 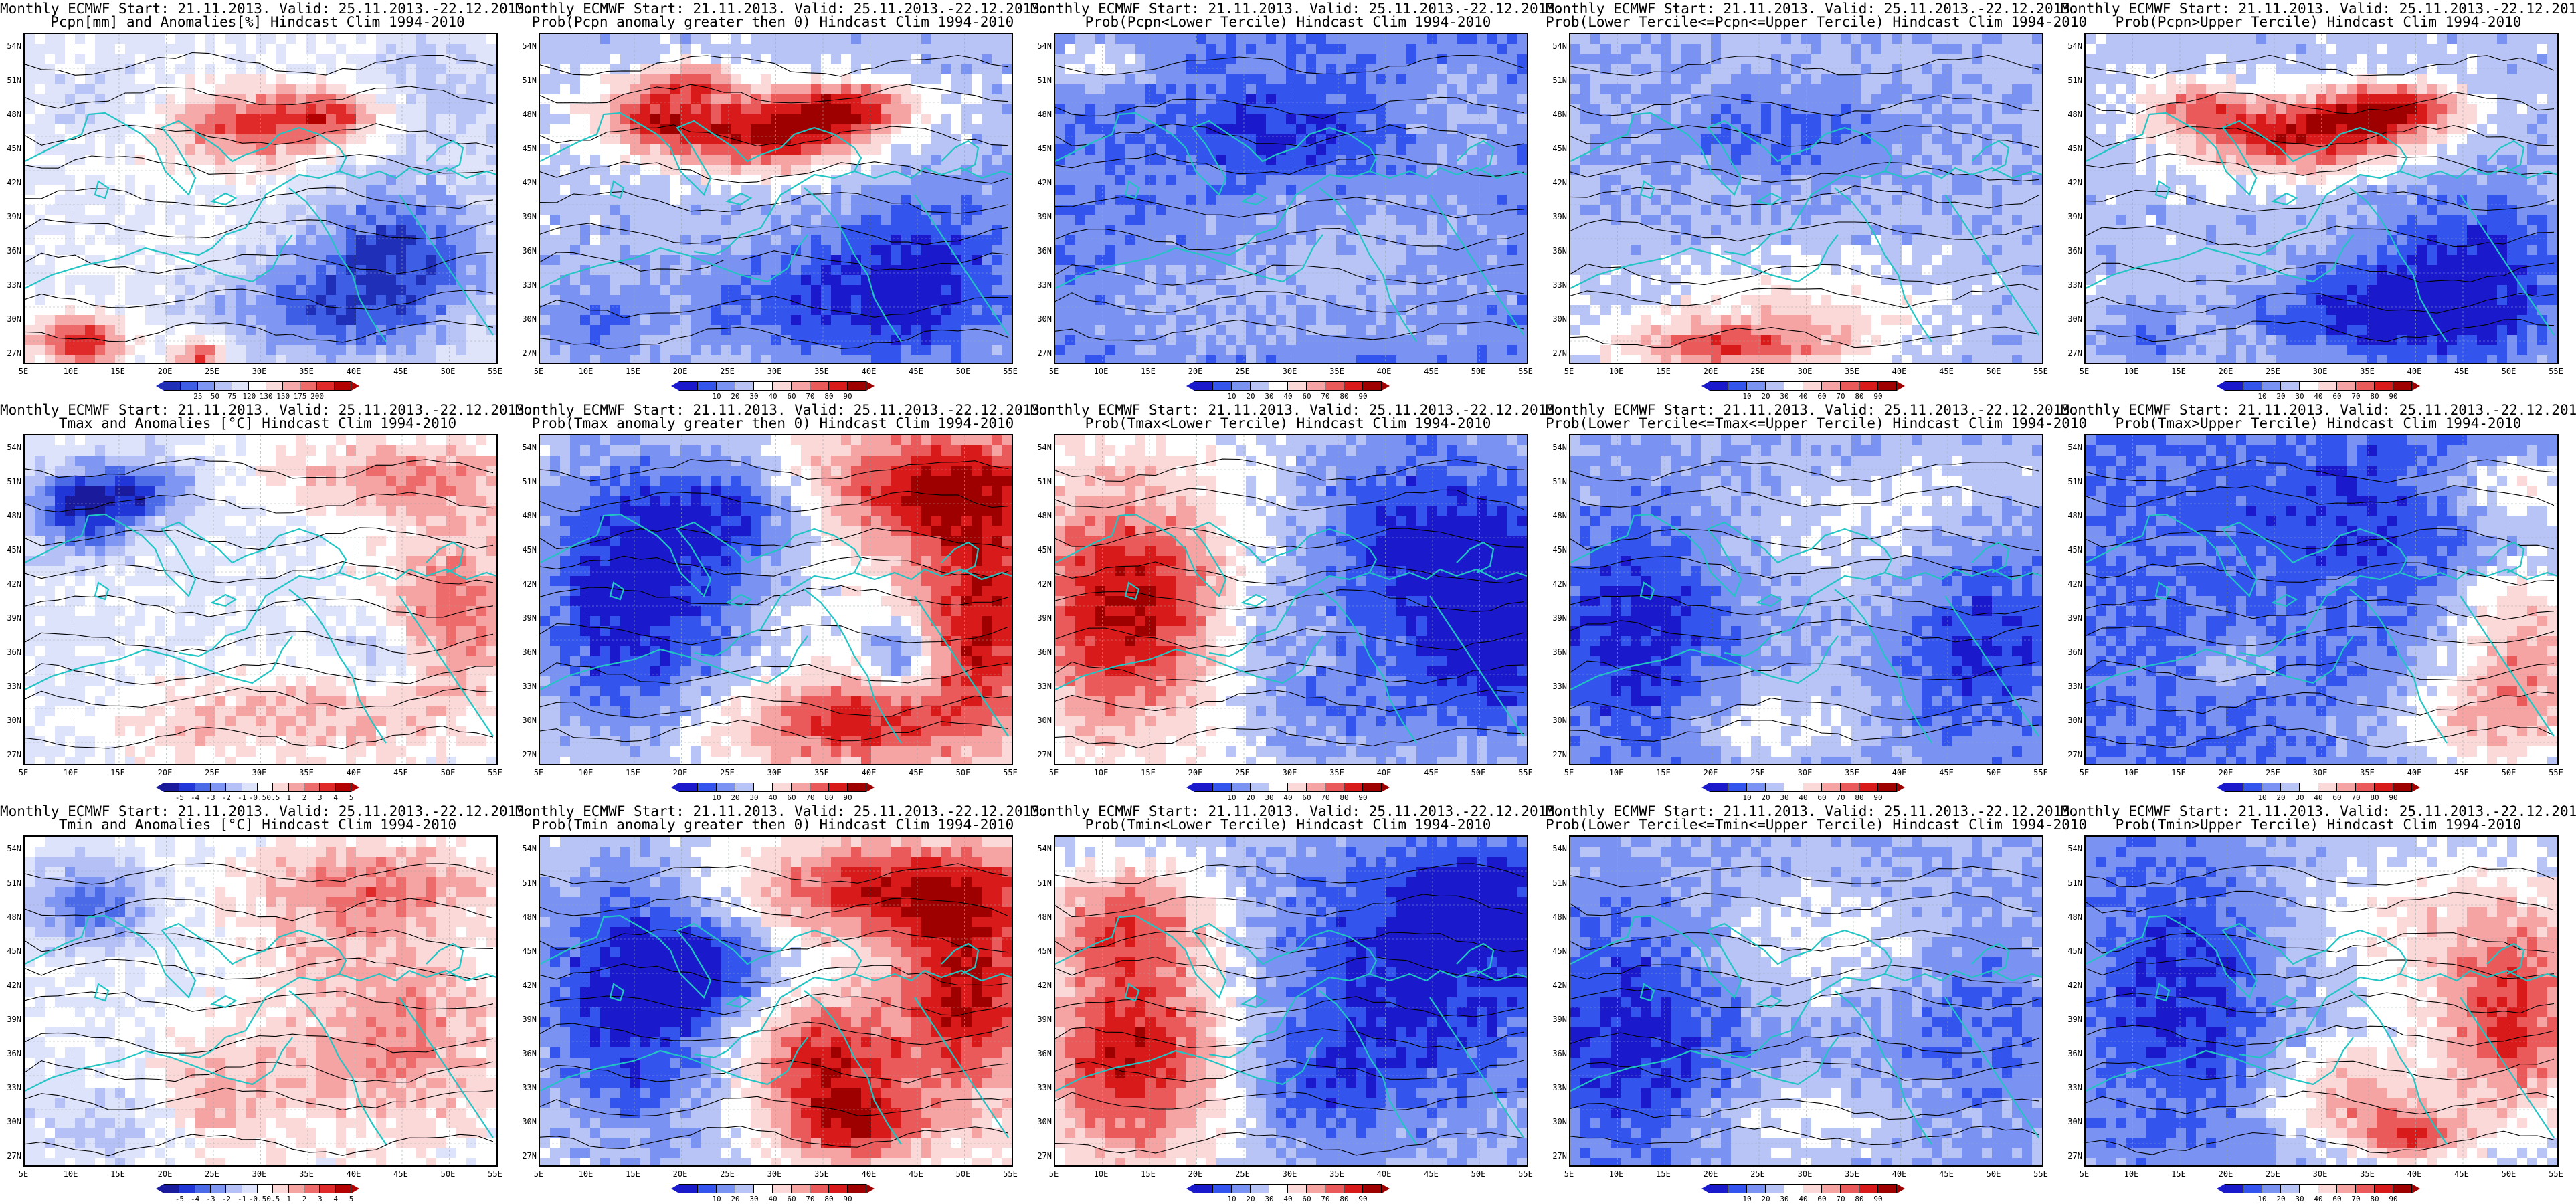 What do you see at coordinates (289, 798) in the screenshot?
I see `colorbar-tick-label: 1` at bounding box center [289, 798].